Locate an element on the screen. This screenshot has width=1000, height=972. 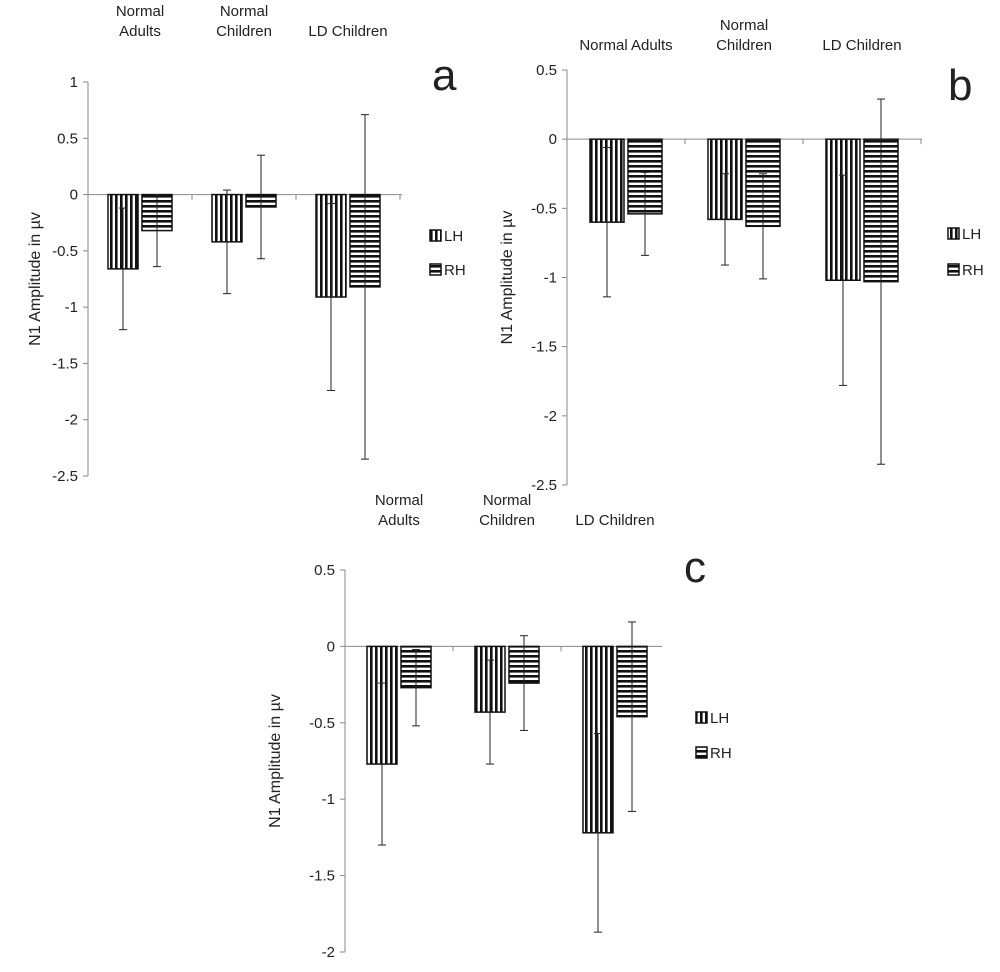
panel-letter: b is located at coordinates (960, 85).